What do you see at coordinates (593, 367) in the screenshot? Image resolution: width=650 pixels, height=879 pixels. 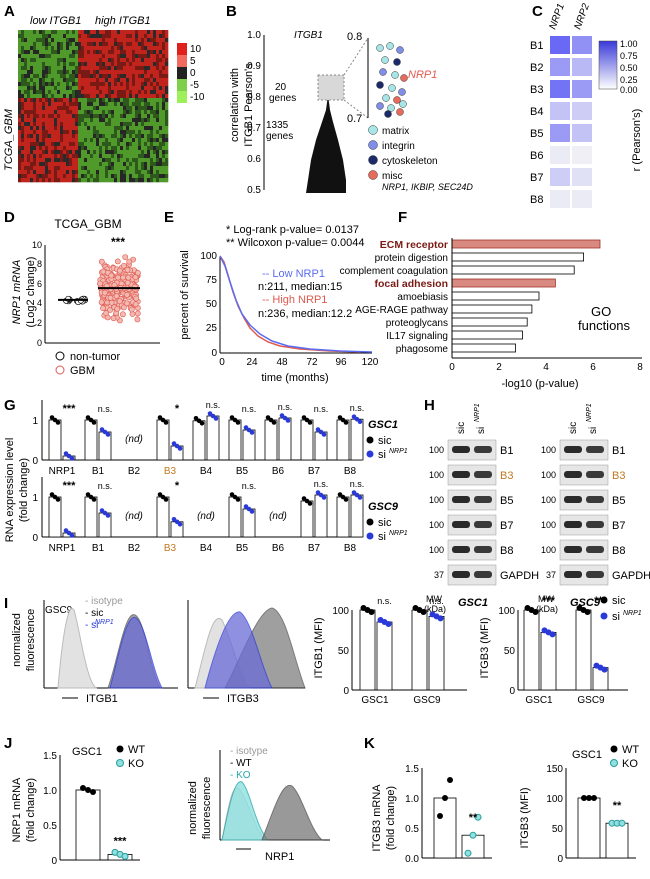 I see `f-xtick: 6` at bounding box center [593, 367].